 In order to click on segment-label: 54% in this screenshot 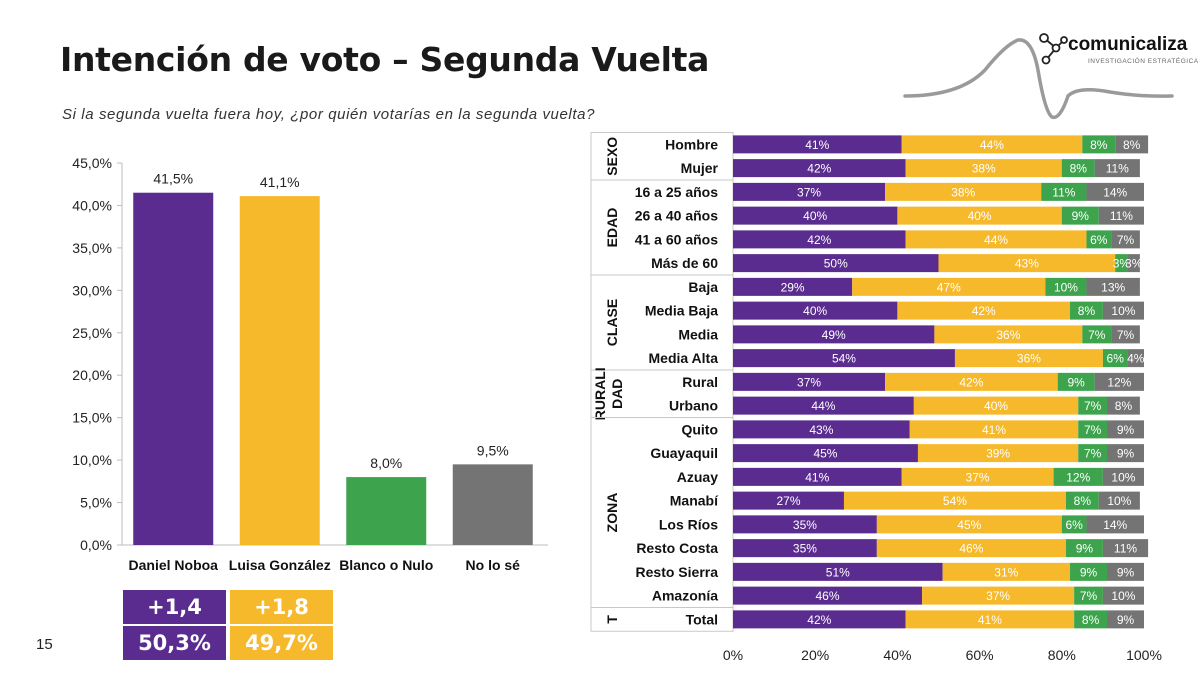, I will do `click(844, 359)`.